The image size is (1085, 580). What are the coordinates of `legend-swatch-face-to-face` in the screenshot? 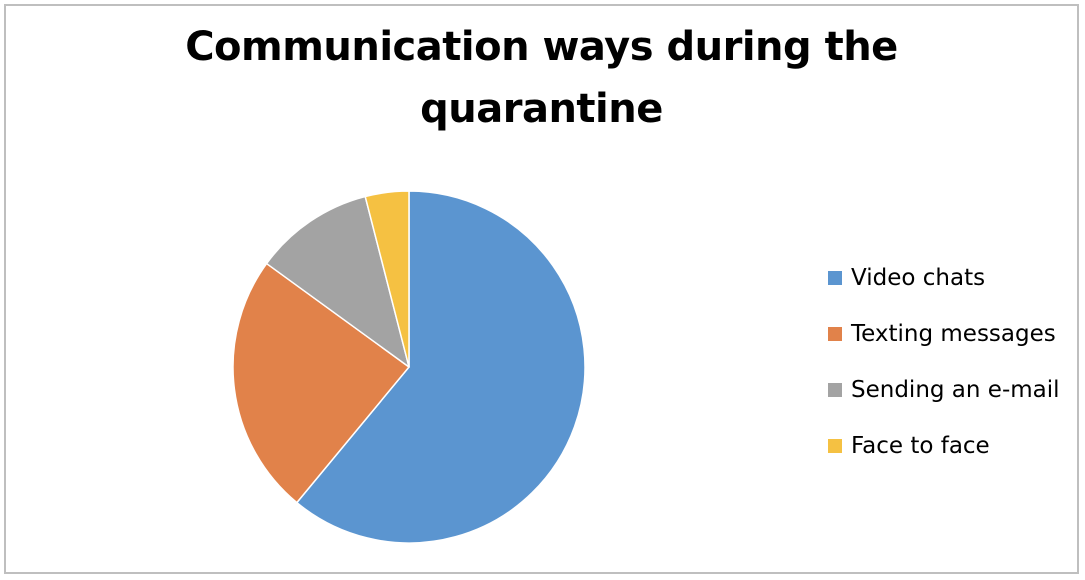 It's located at (835, 446).